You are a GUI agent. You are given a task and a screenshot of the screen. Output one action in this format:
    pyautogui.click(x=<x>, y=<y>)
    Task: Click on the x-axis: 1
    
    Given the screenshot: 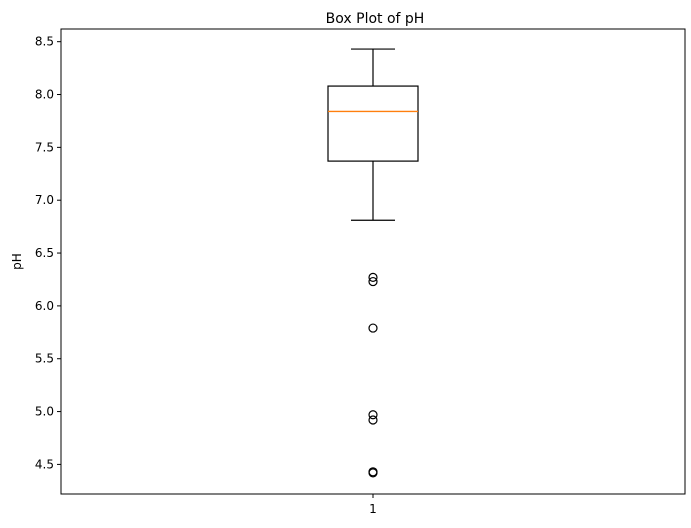 What is the action you would take?
    pyautogui.click(x=373, y=505)
    